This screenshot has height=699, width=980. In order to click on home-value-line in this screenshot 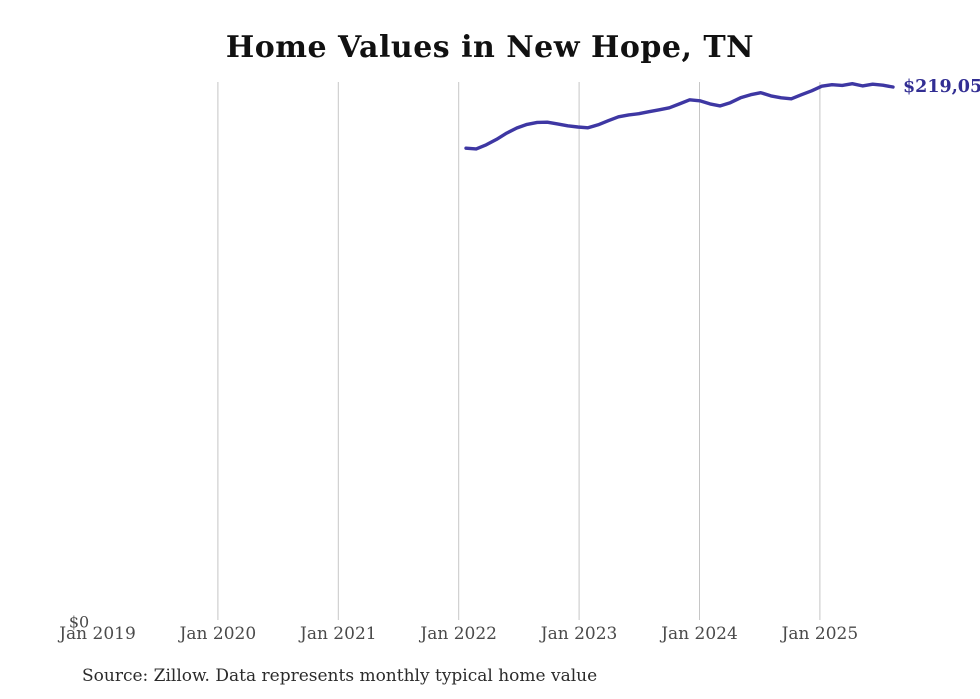, I will do `click(679, 116)`.